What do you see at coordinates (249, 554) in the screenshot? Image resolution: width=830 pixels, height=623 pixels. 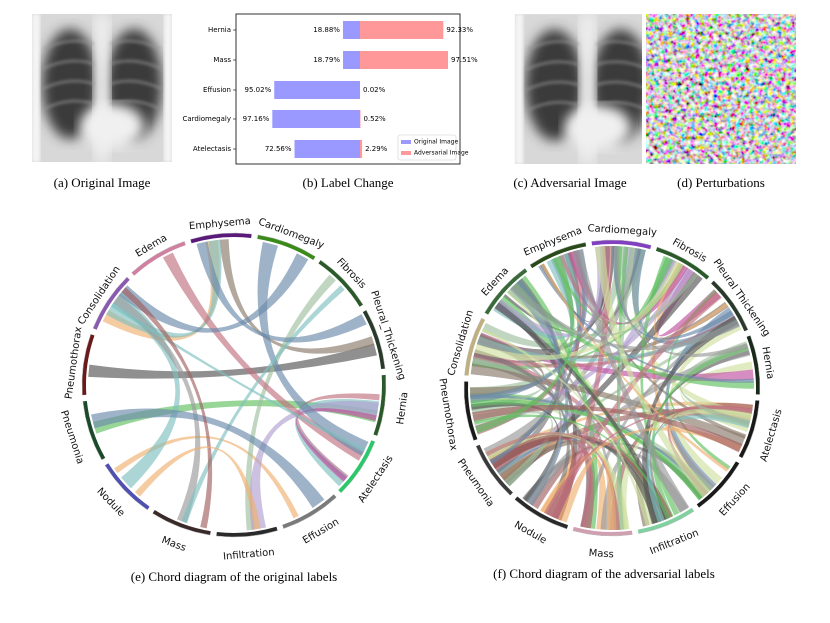 I see `segment-label: Infiltration` at bounding box center [249, 554].